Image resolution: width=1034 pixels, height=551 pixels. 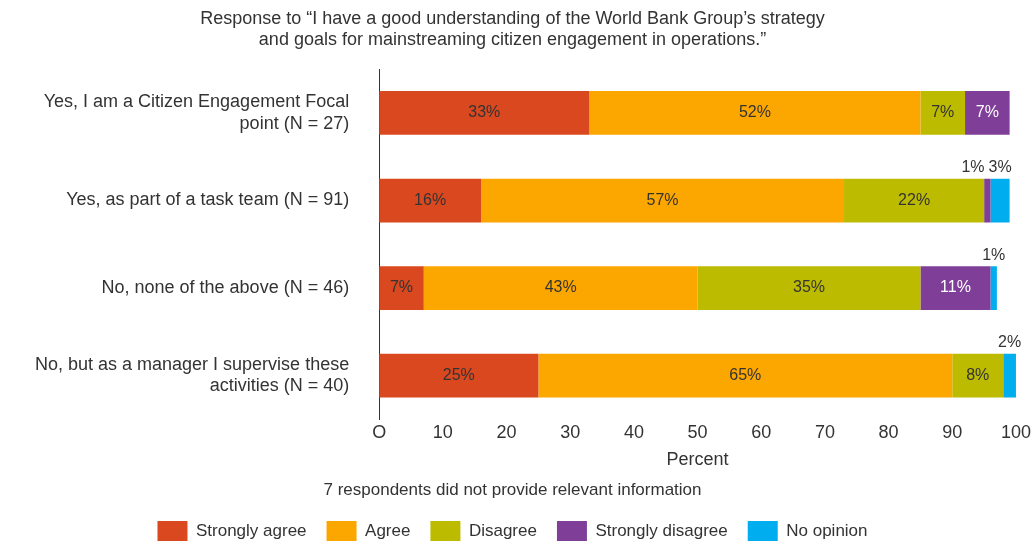 I want to click on y-tick-label: Yes, I am a Citizen Engagement Focal point (N = 27), so click(x=196, y=112).